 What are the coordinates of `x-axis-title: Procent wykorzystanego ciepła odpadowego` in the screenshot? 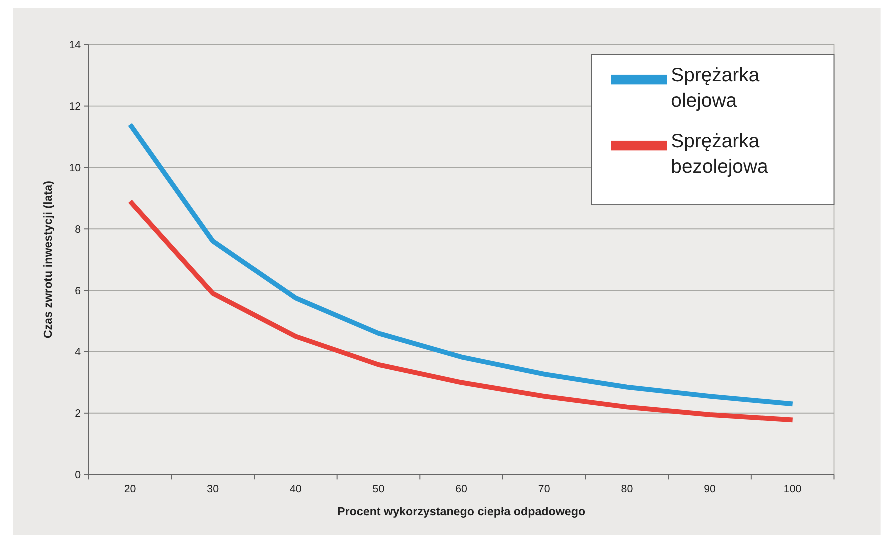 It's located at (462, 512).